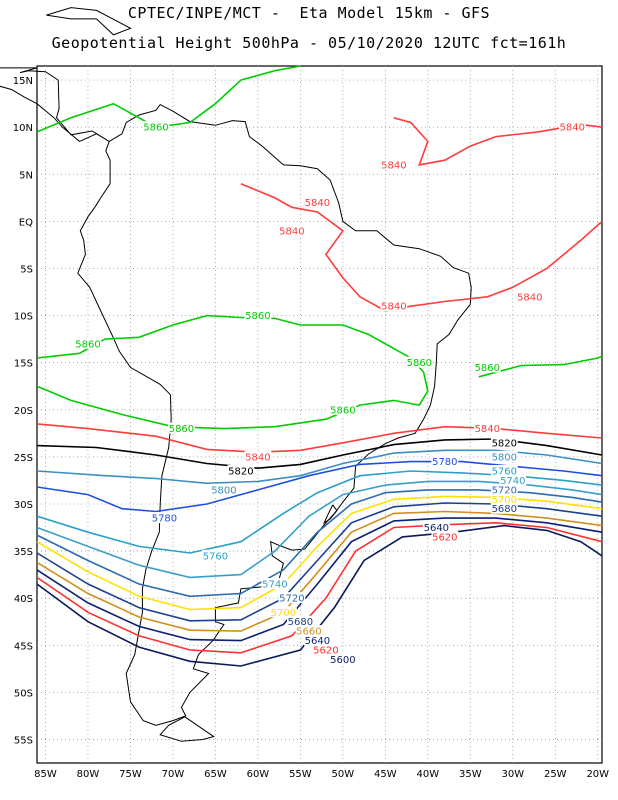 The width and height of the screenshot is (618, 800). I want to click on contour-label: 5760, so click(215, 556).